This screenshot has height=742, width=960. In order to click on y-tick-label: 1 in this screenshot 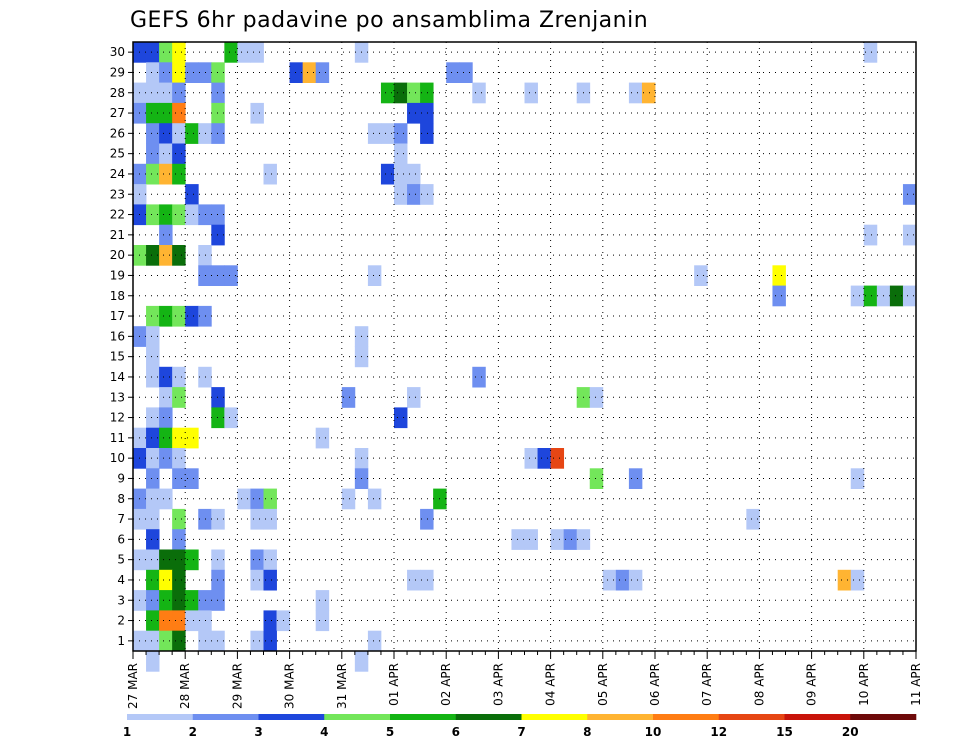, I will do `click(121, 641)`.